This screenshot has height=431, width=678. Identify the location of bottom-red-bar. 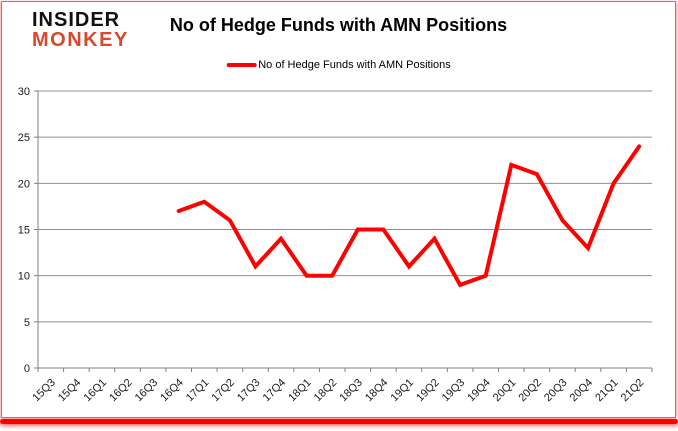
(339, 421).